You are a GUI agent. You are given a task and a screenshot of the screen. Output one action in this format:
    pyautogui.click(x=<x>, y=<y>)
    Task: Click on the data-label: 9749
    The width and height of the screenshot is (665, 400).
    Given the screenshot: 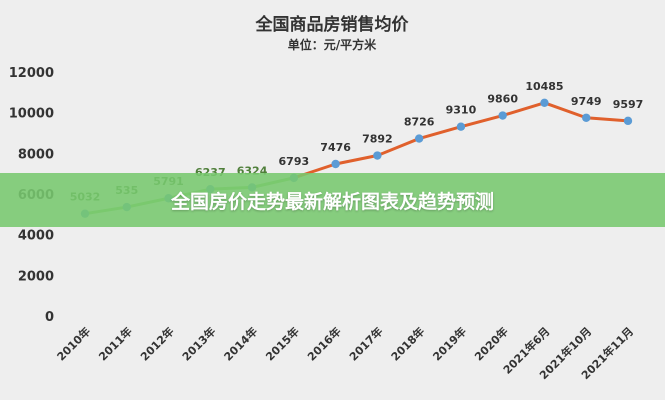 What is the action you would take?
    pyautogui.click(x=586, y=101)
    